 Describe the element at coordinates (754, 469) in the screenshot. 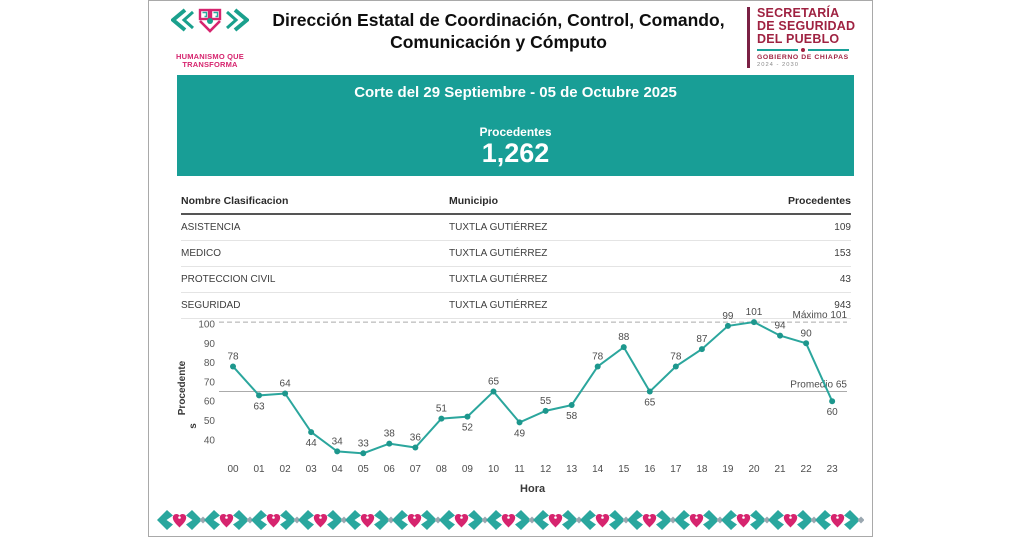

I see `svg-text: 20` at that location.